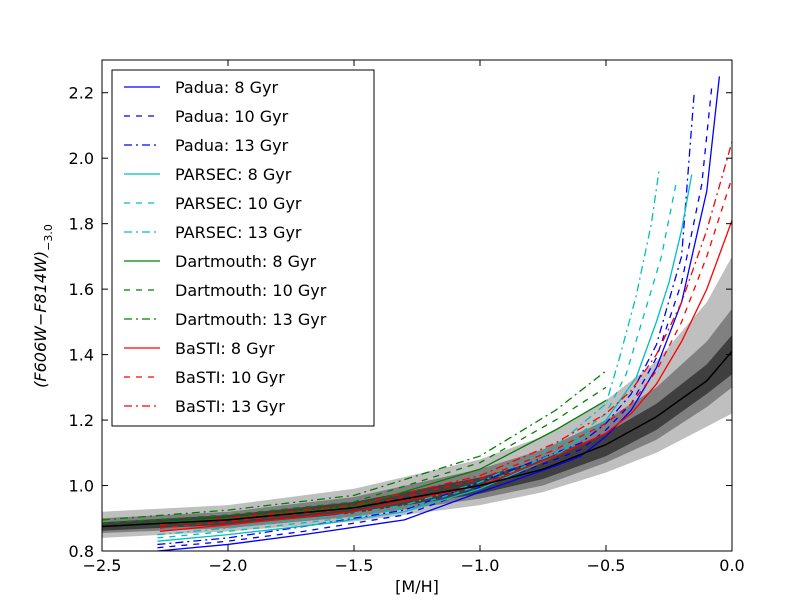  I want to click on x-axis-label: [M/H], so click(417, 586).